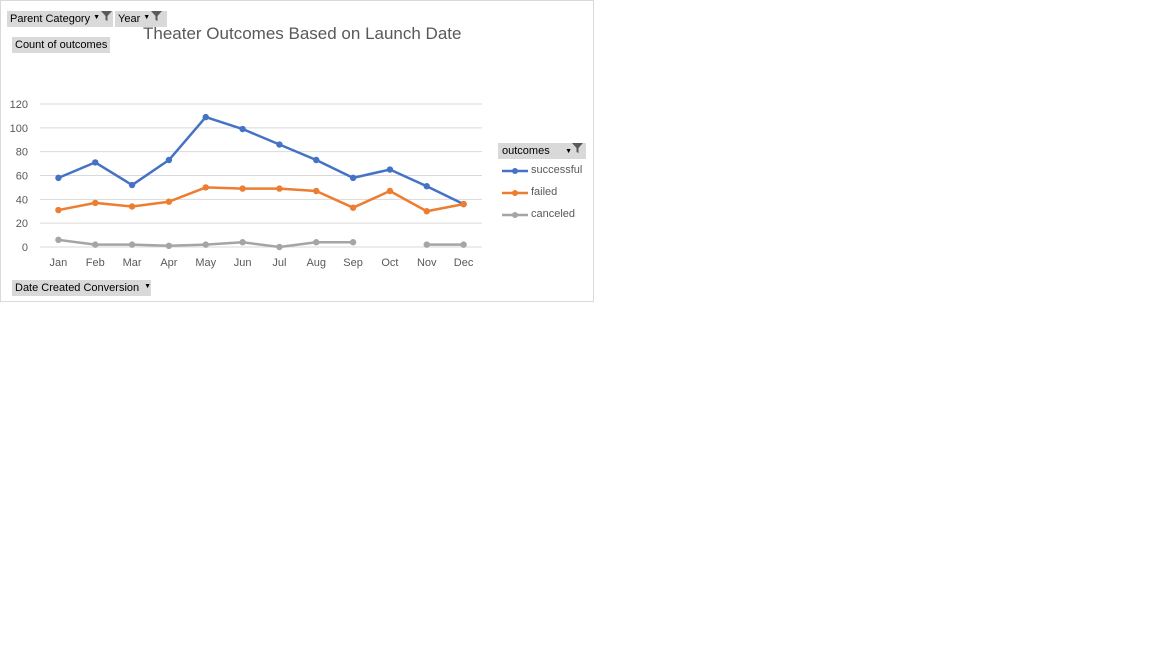 The width and height of the screenshot is (1152, 648). I want to click on series-lines, so click(261, 182).